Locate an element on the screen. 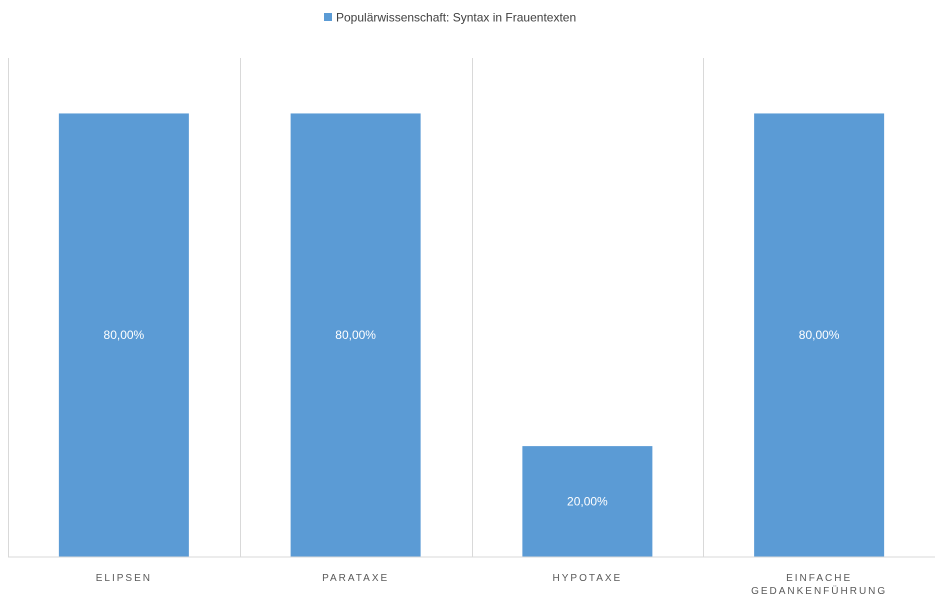  data-label-2: 20,00% is located at coordinates (587, 502).